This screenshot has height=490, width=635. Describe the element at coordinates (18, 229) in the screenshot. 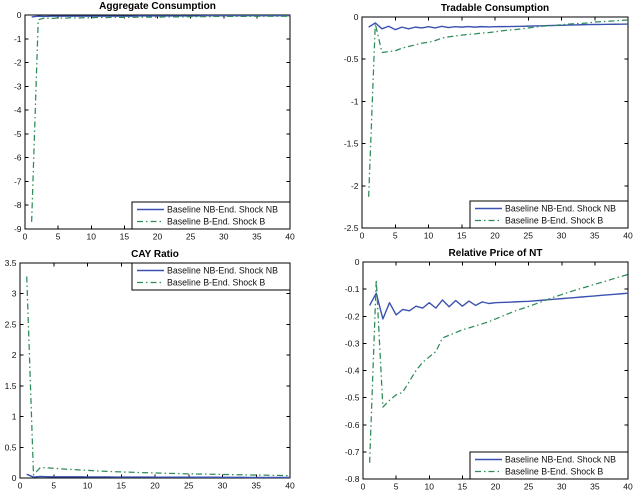

I see `y-tick-label: -9` at that location.